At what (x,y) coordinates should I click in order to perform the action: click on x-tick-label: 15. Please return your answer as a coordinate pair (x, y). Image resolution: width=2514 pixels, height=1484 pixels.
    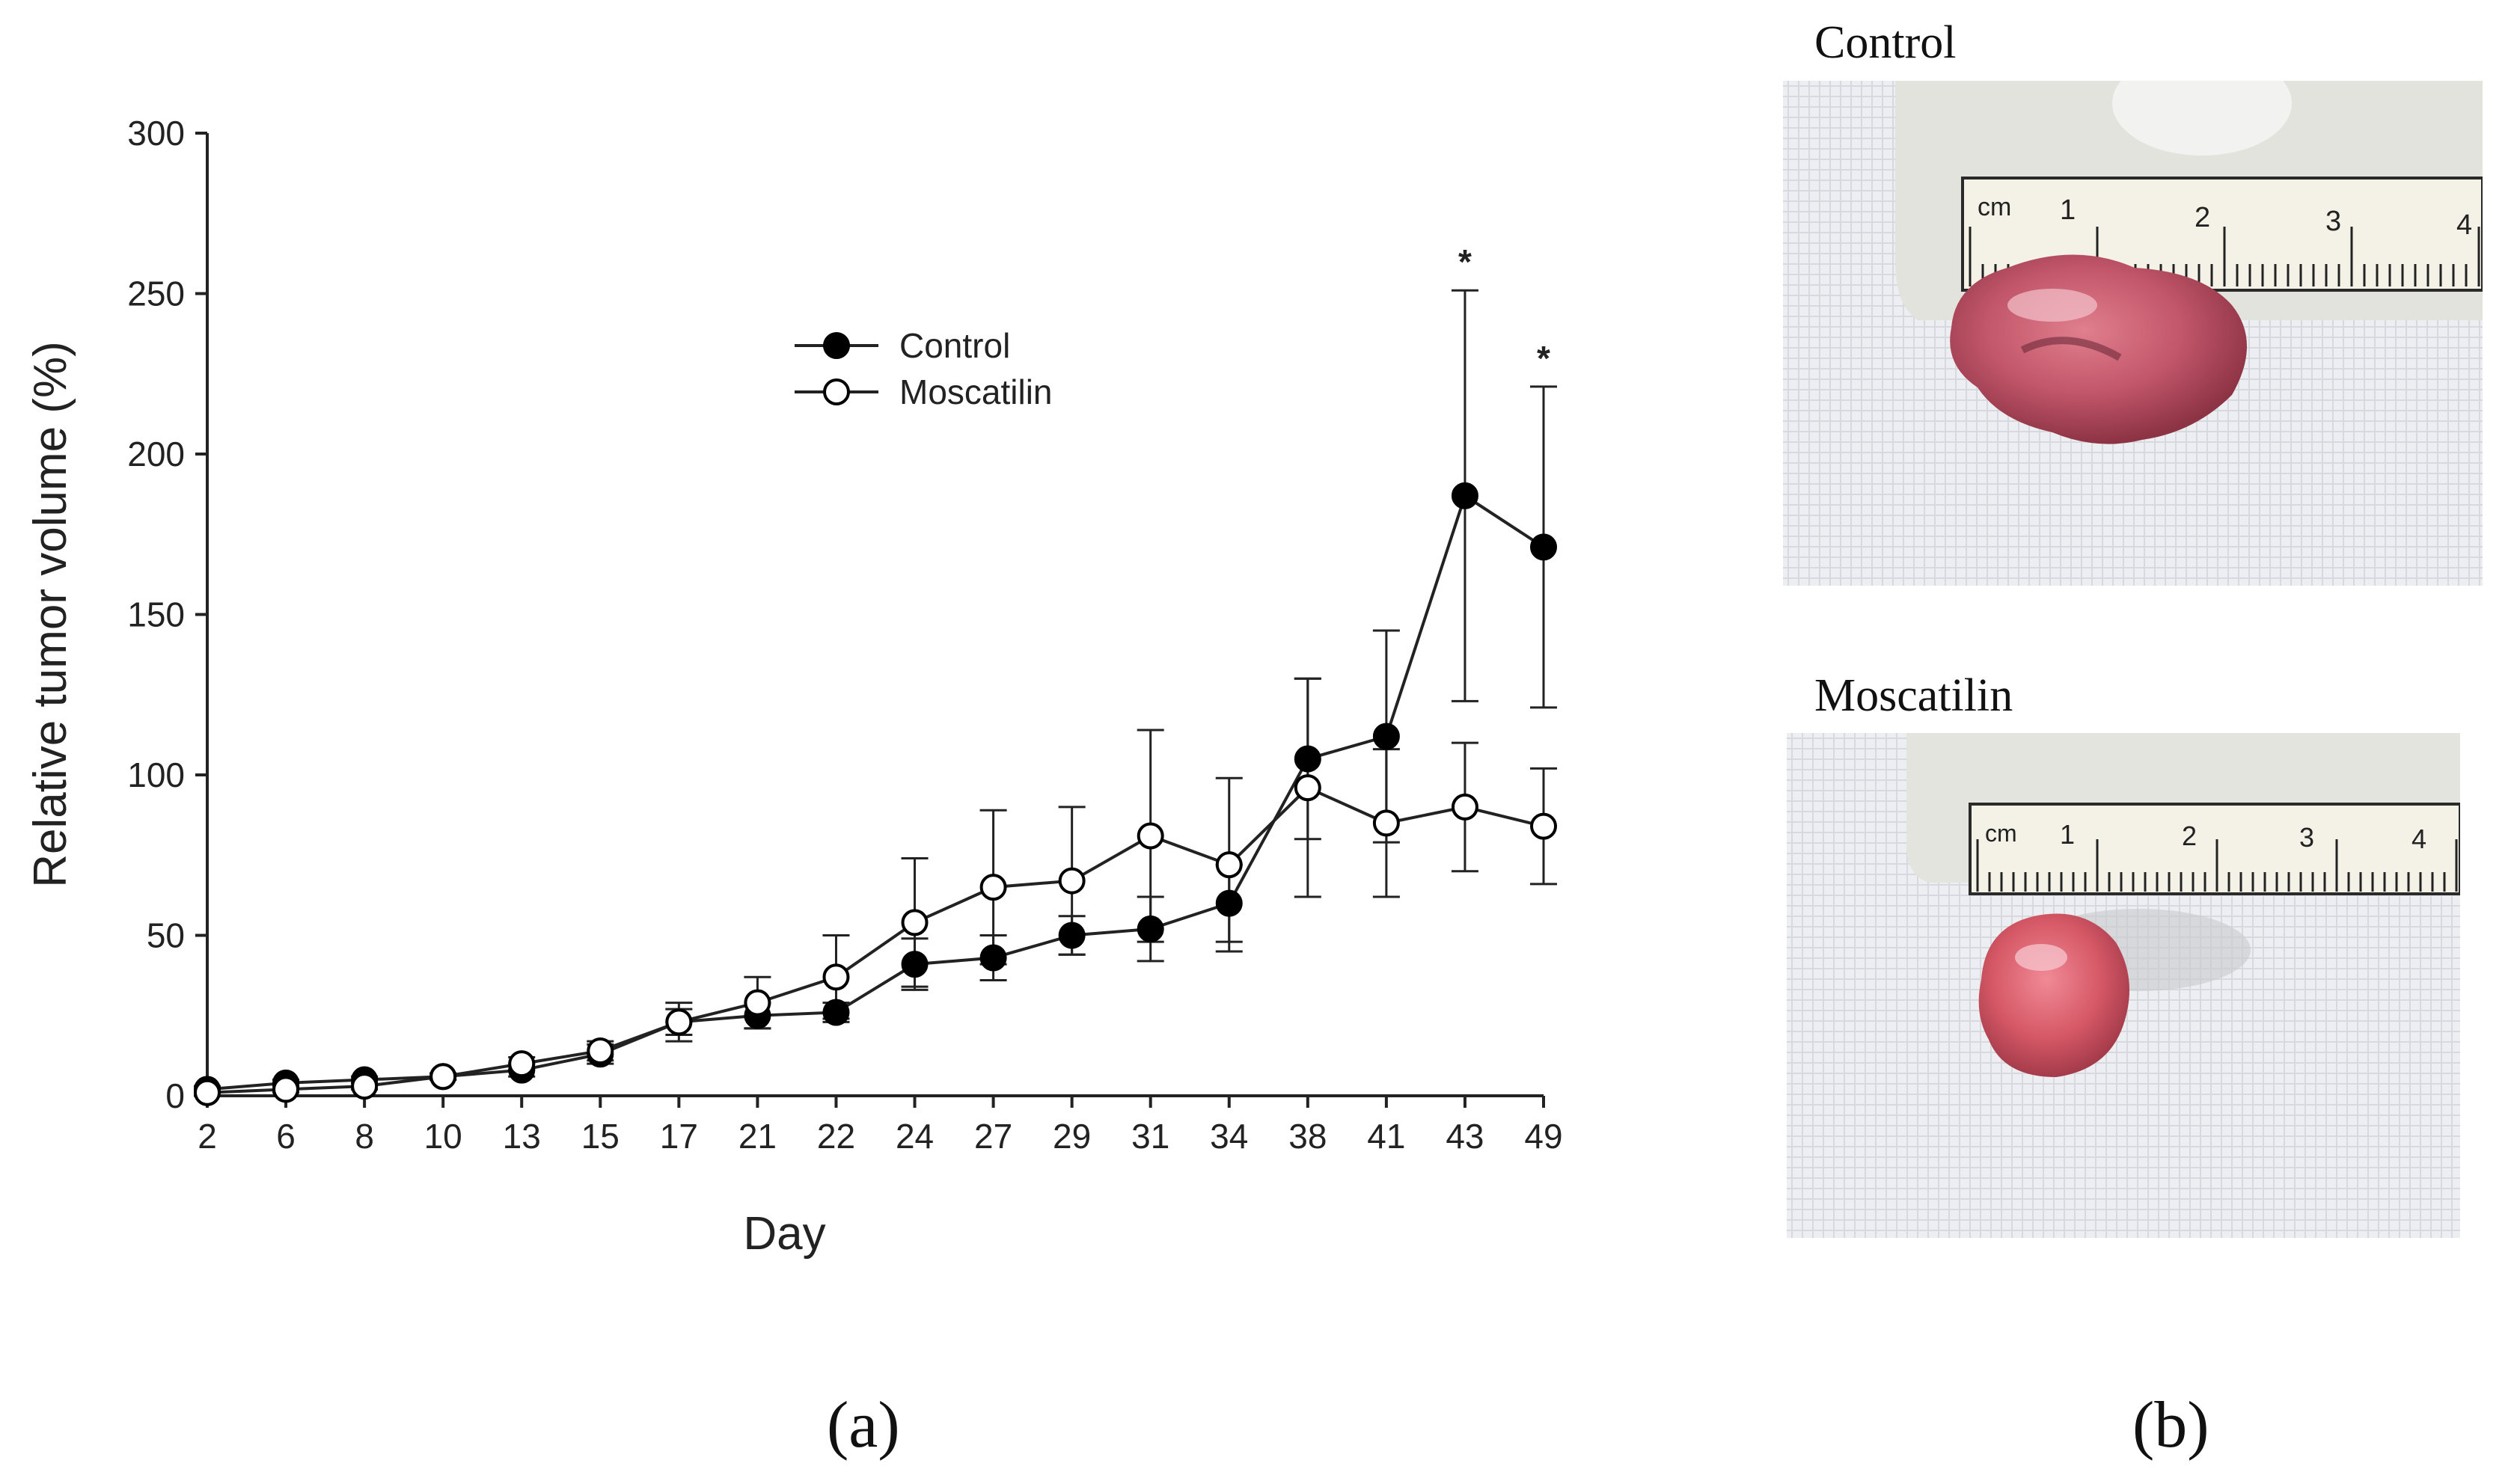
    Looking at the image, I should click on (600, 1136).